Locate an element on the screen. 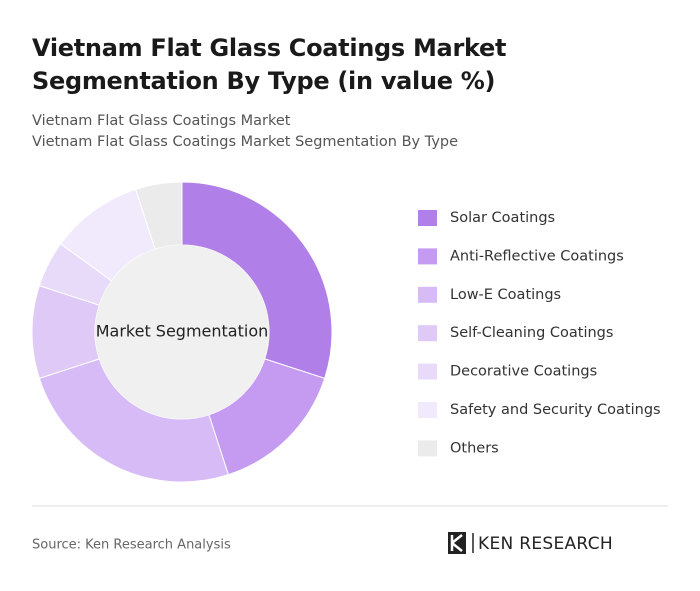 This screenshot has height=591, width=700. brand-logo: KEN RESEARCH is located at coordinates (530, 543).